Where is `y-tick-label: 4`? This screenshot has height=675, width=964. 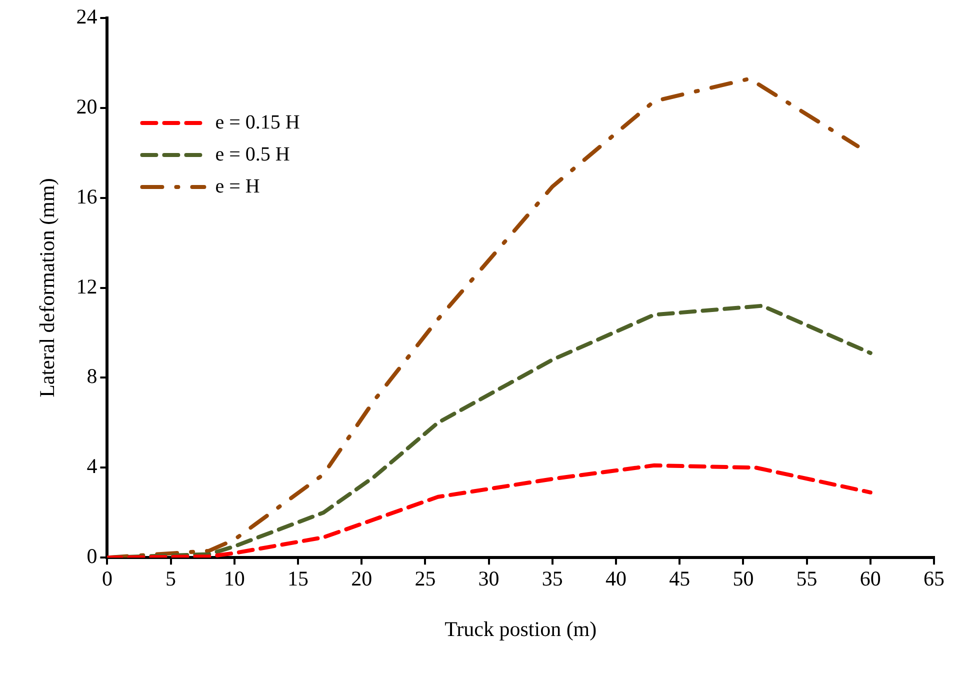 y-tick-label: 4 is located at coordinates (92, 466).